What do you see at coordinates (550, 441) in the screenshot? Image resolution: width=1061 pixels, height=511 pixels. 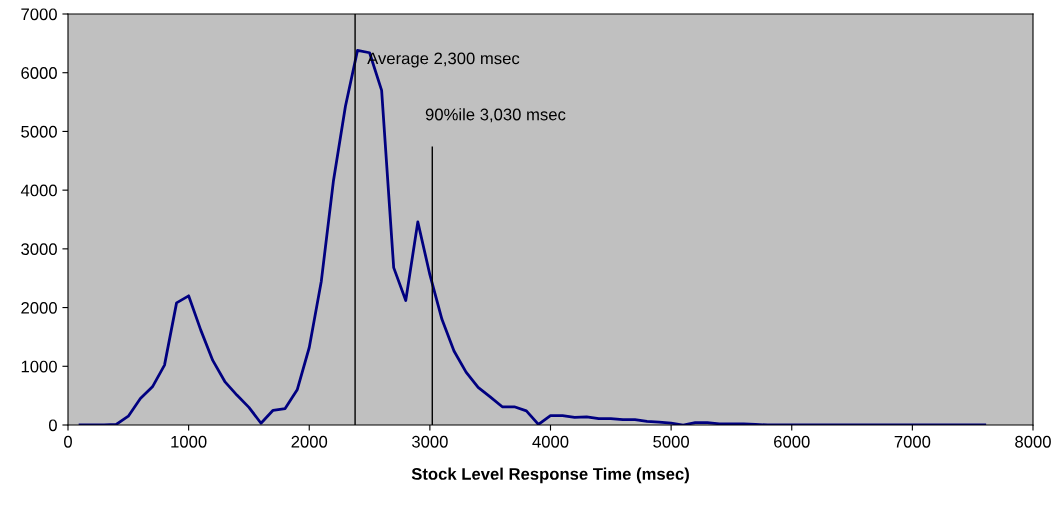 I see `x-tick-label: 4000` at bounding box center [550, 441].